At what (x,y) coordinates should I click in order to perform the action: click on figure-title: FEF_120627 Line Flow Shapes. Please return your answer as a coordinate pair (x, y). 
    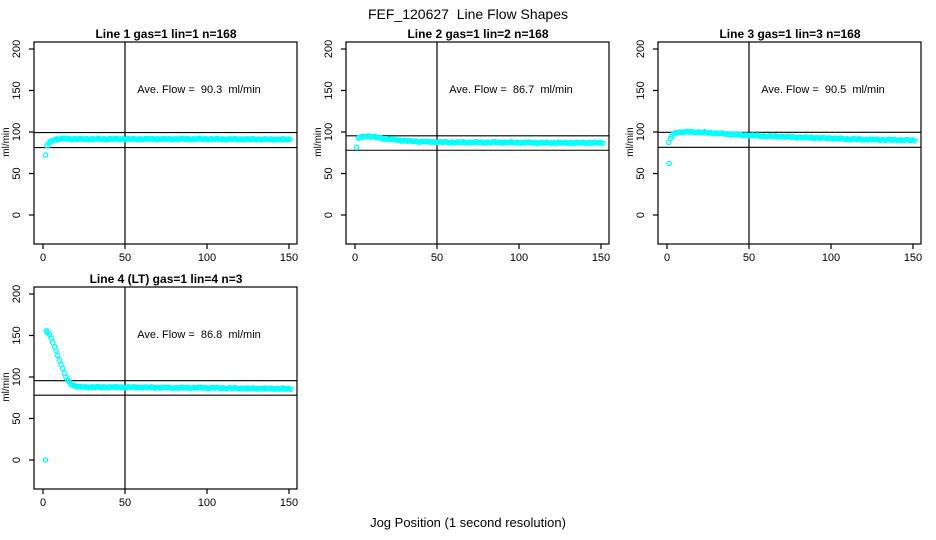
    Looking at the image, I should click on (467, 14).